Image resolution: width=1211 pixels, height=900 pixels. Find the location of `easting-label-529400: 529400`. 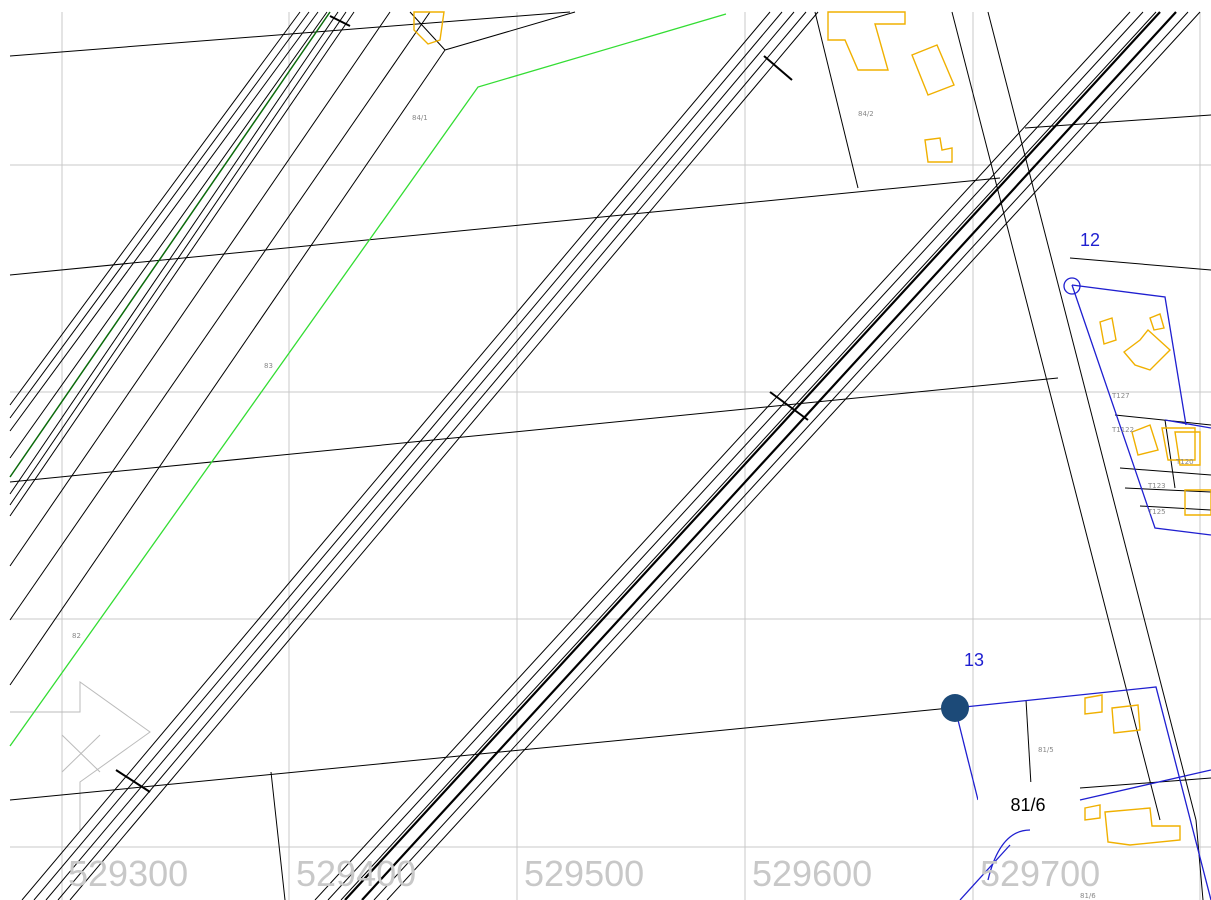

easting-label-529400: 529400 is located at coordinates (356, 873).